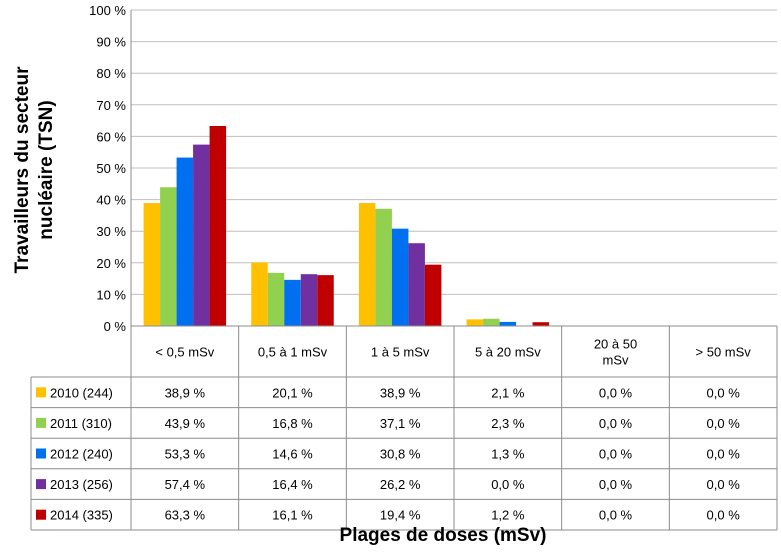 This screenshot has width=781, height=553. Describe the element at coordinates (400, 484) in the screenshot. I see `data-label: 26,2 %` at that location.